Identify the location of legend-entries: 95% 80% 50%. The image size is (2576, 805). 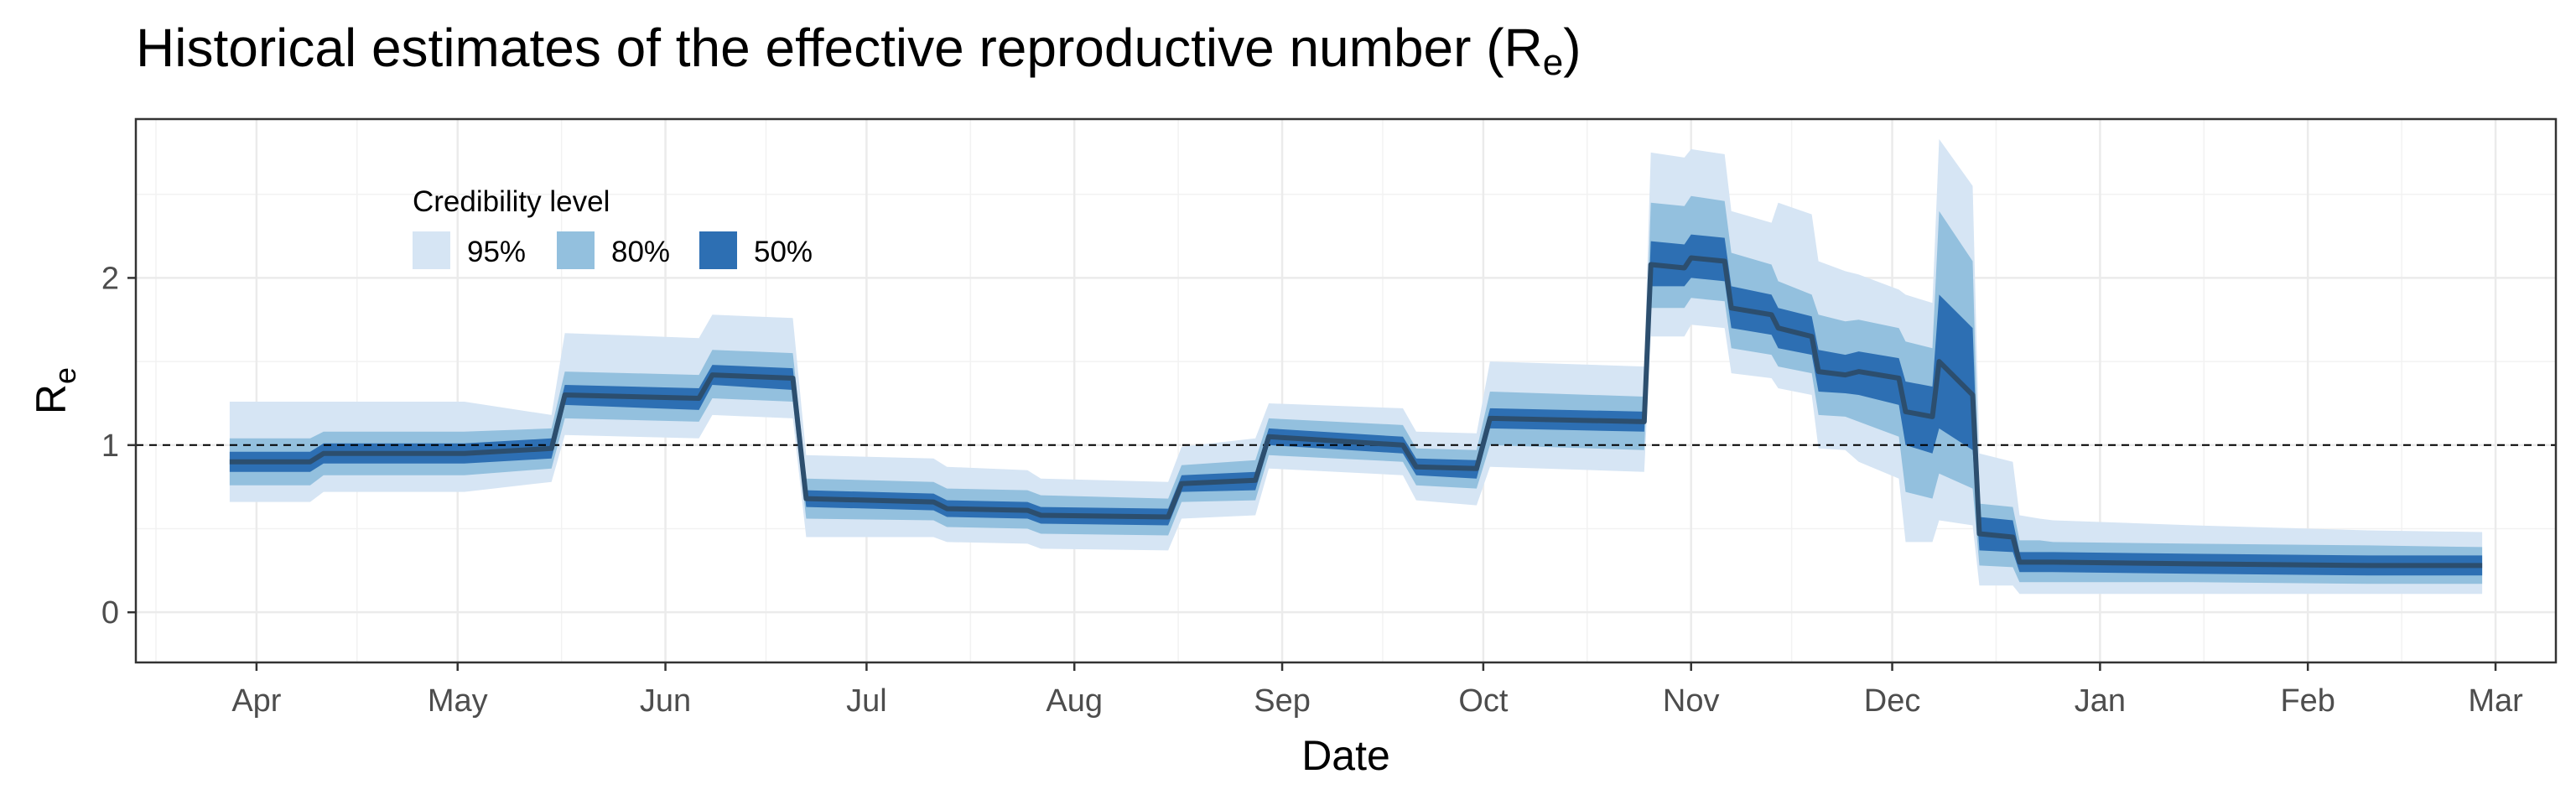
(613, 250).